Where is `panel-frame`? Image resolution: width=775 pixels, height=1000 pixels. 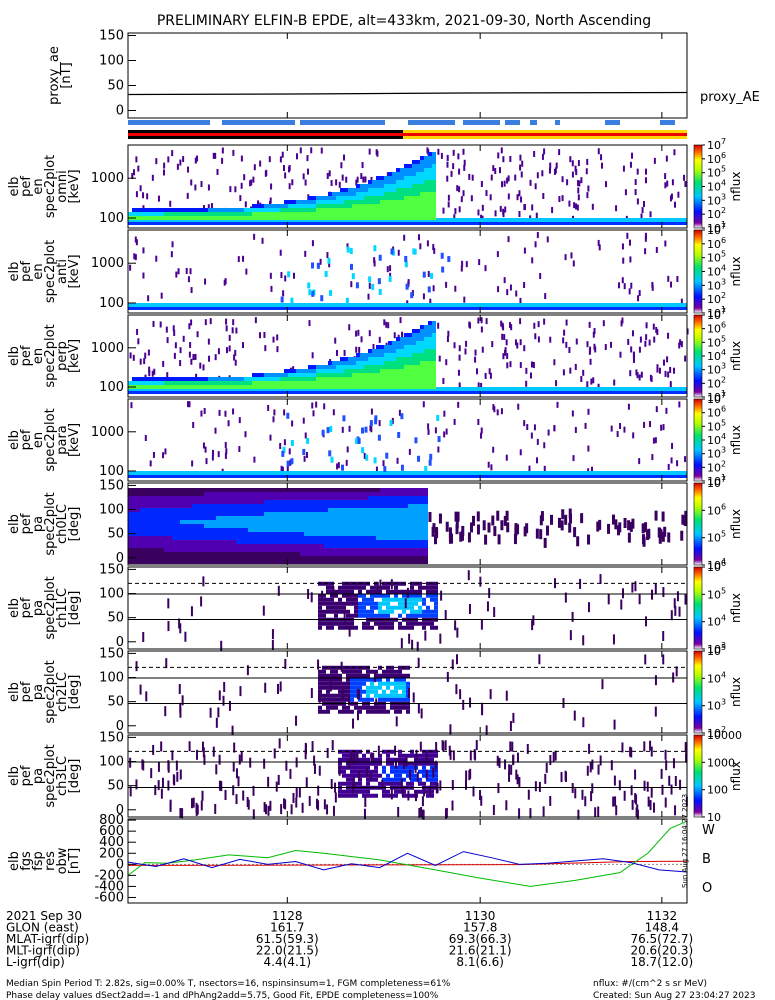
panel-frame is located at coordinates (407, 271).